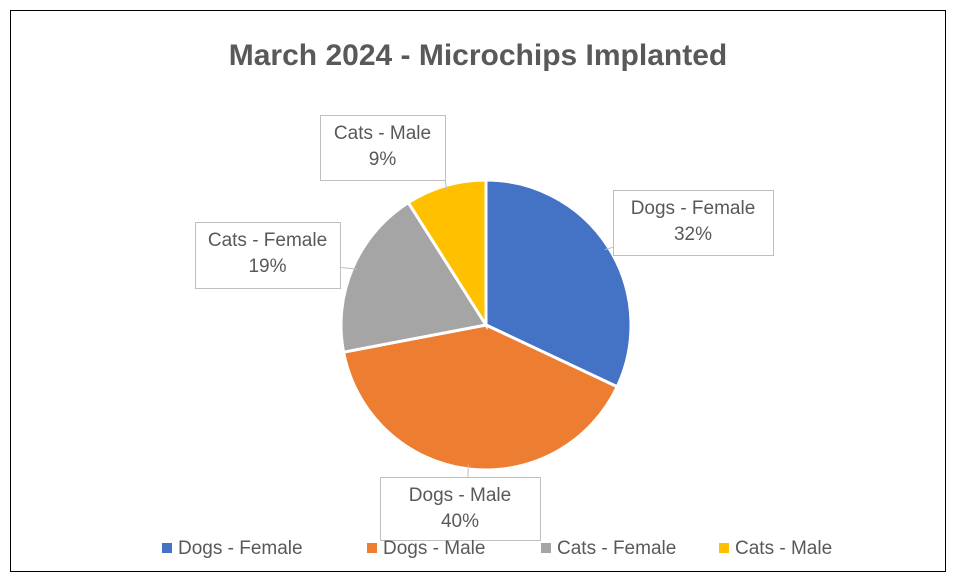 The height and width of the screenshot is (582, 956). What do you see at coordinates (693, 234) in the screenshot?
I see `data-label-value: 32%` at bounding box center [693, 234].